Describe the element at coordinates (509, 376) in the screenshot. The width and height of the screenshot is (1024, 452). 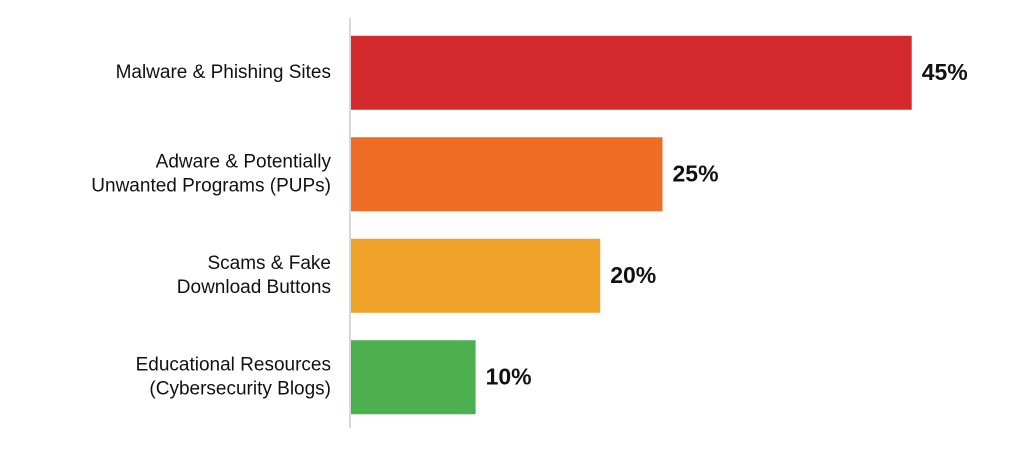
I see `value-label: 10%` at that location.